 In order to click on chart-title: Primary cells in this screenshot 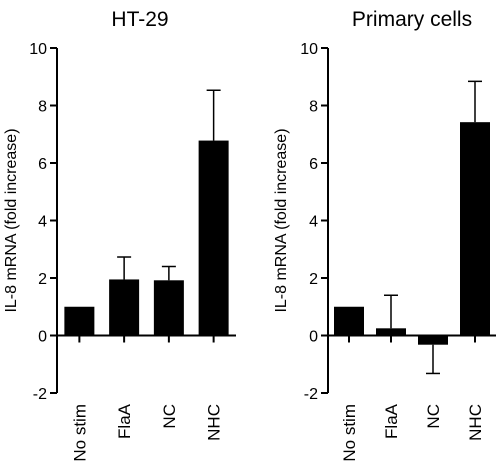, I will do `click(412, 19)`.